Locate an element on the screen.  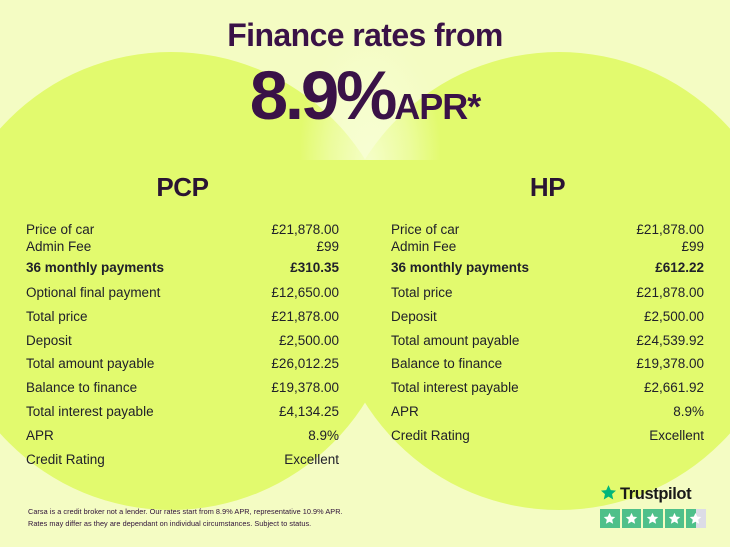
table-row: 36 monthly payments £310.35 is located at coordinates (182, 268).